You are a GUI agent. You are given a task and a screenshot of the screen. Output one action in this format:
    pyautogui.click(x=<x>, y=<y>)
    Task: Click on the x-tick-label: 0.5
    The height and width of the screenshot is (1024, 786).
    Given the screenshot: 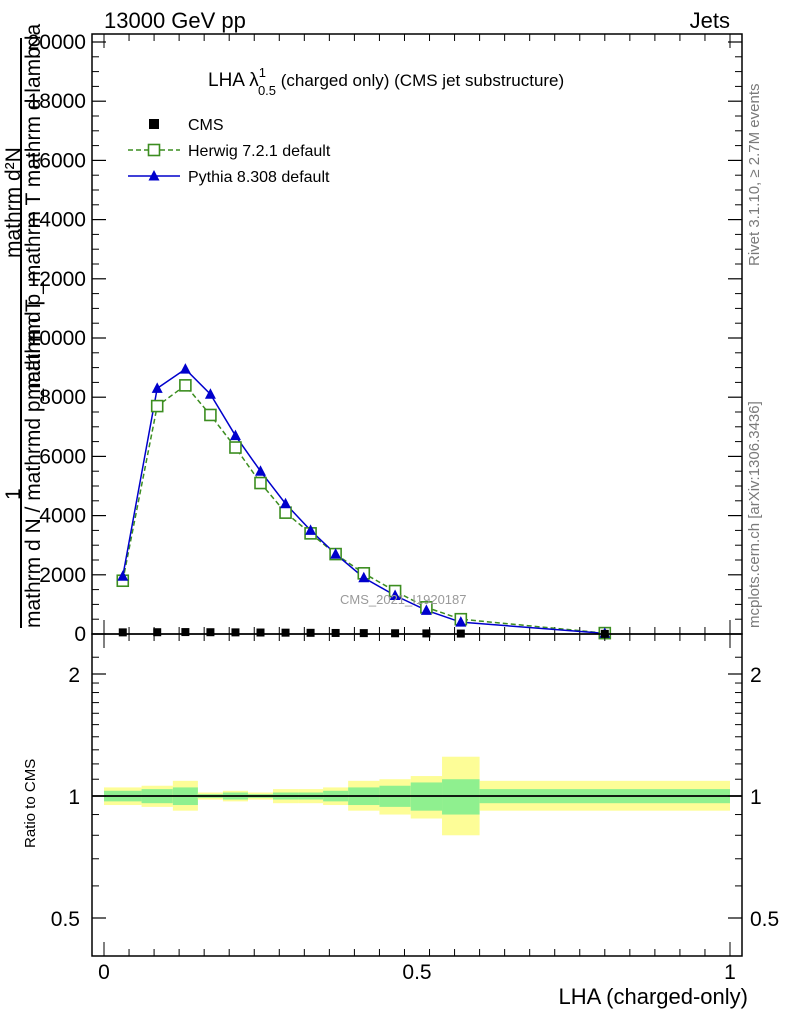 What is the action you would take?
    pyautogui.click(x=416, y=972)
    